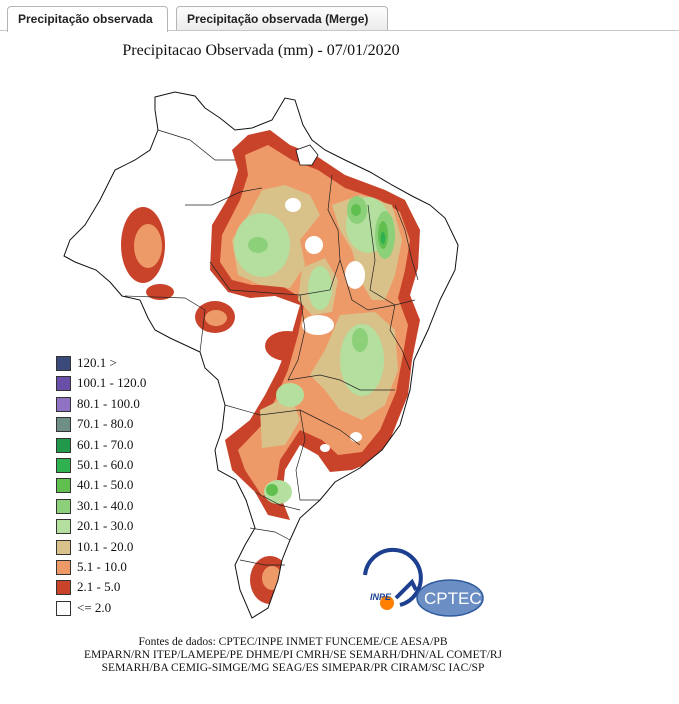 The height and width of the screenshot is (704, 679). Describe the element at coordinates (105, 424) in the screenshot. I see `legend-label: 70.1 - 80.0` at that location.